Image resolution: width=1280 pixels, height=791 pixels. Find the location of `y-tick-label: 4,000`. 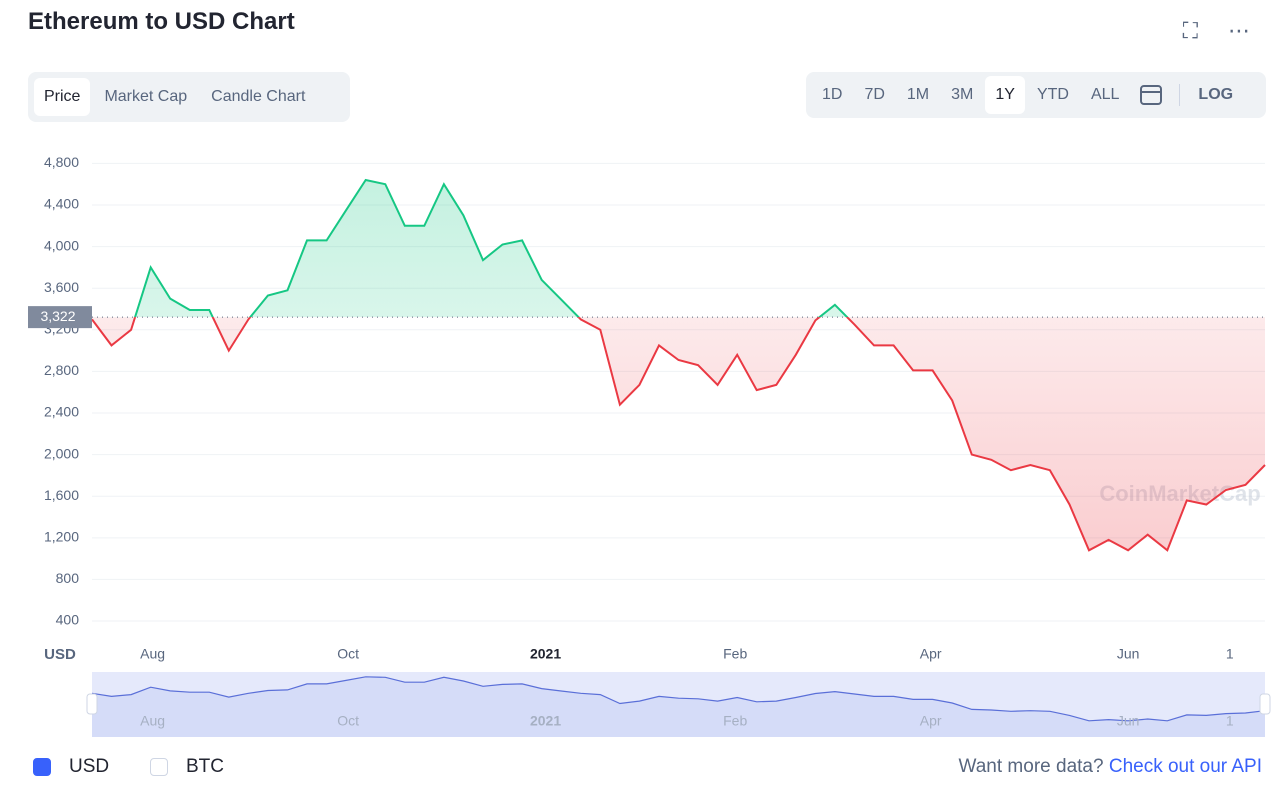

y-tick-label: 4,000 is located at coordinates (61, 245).